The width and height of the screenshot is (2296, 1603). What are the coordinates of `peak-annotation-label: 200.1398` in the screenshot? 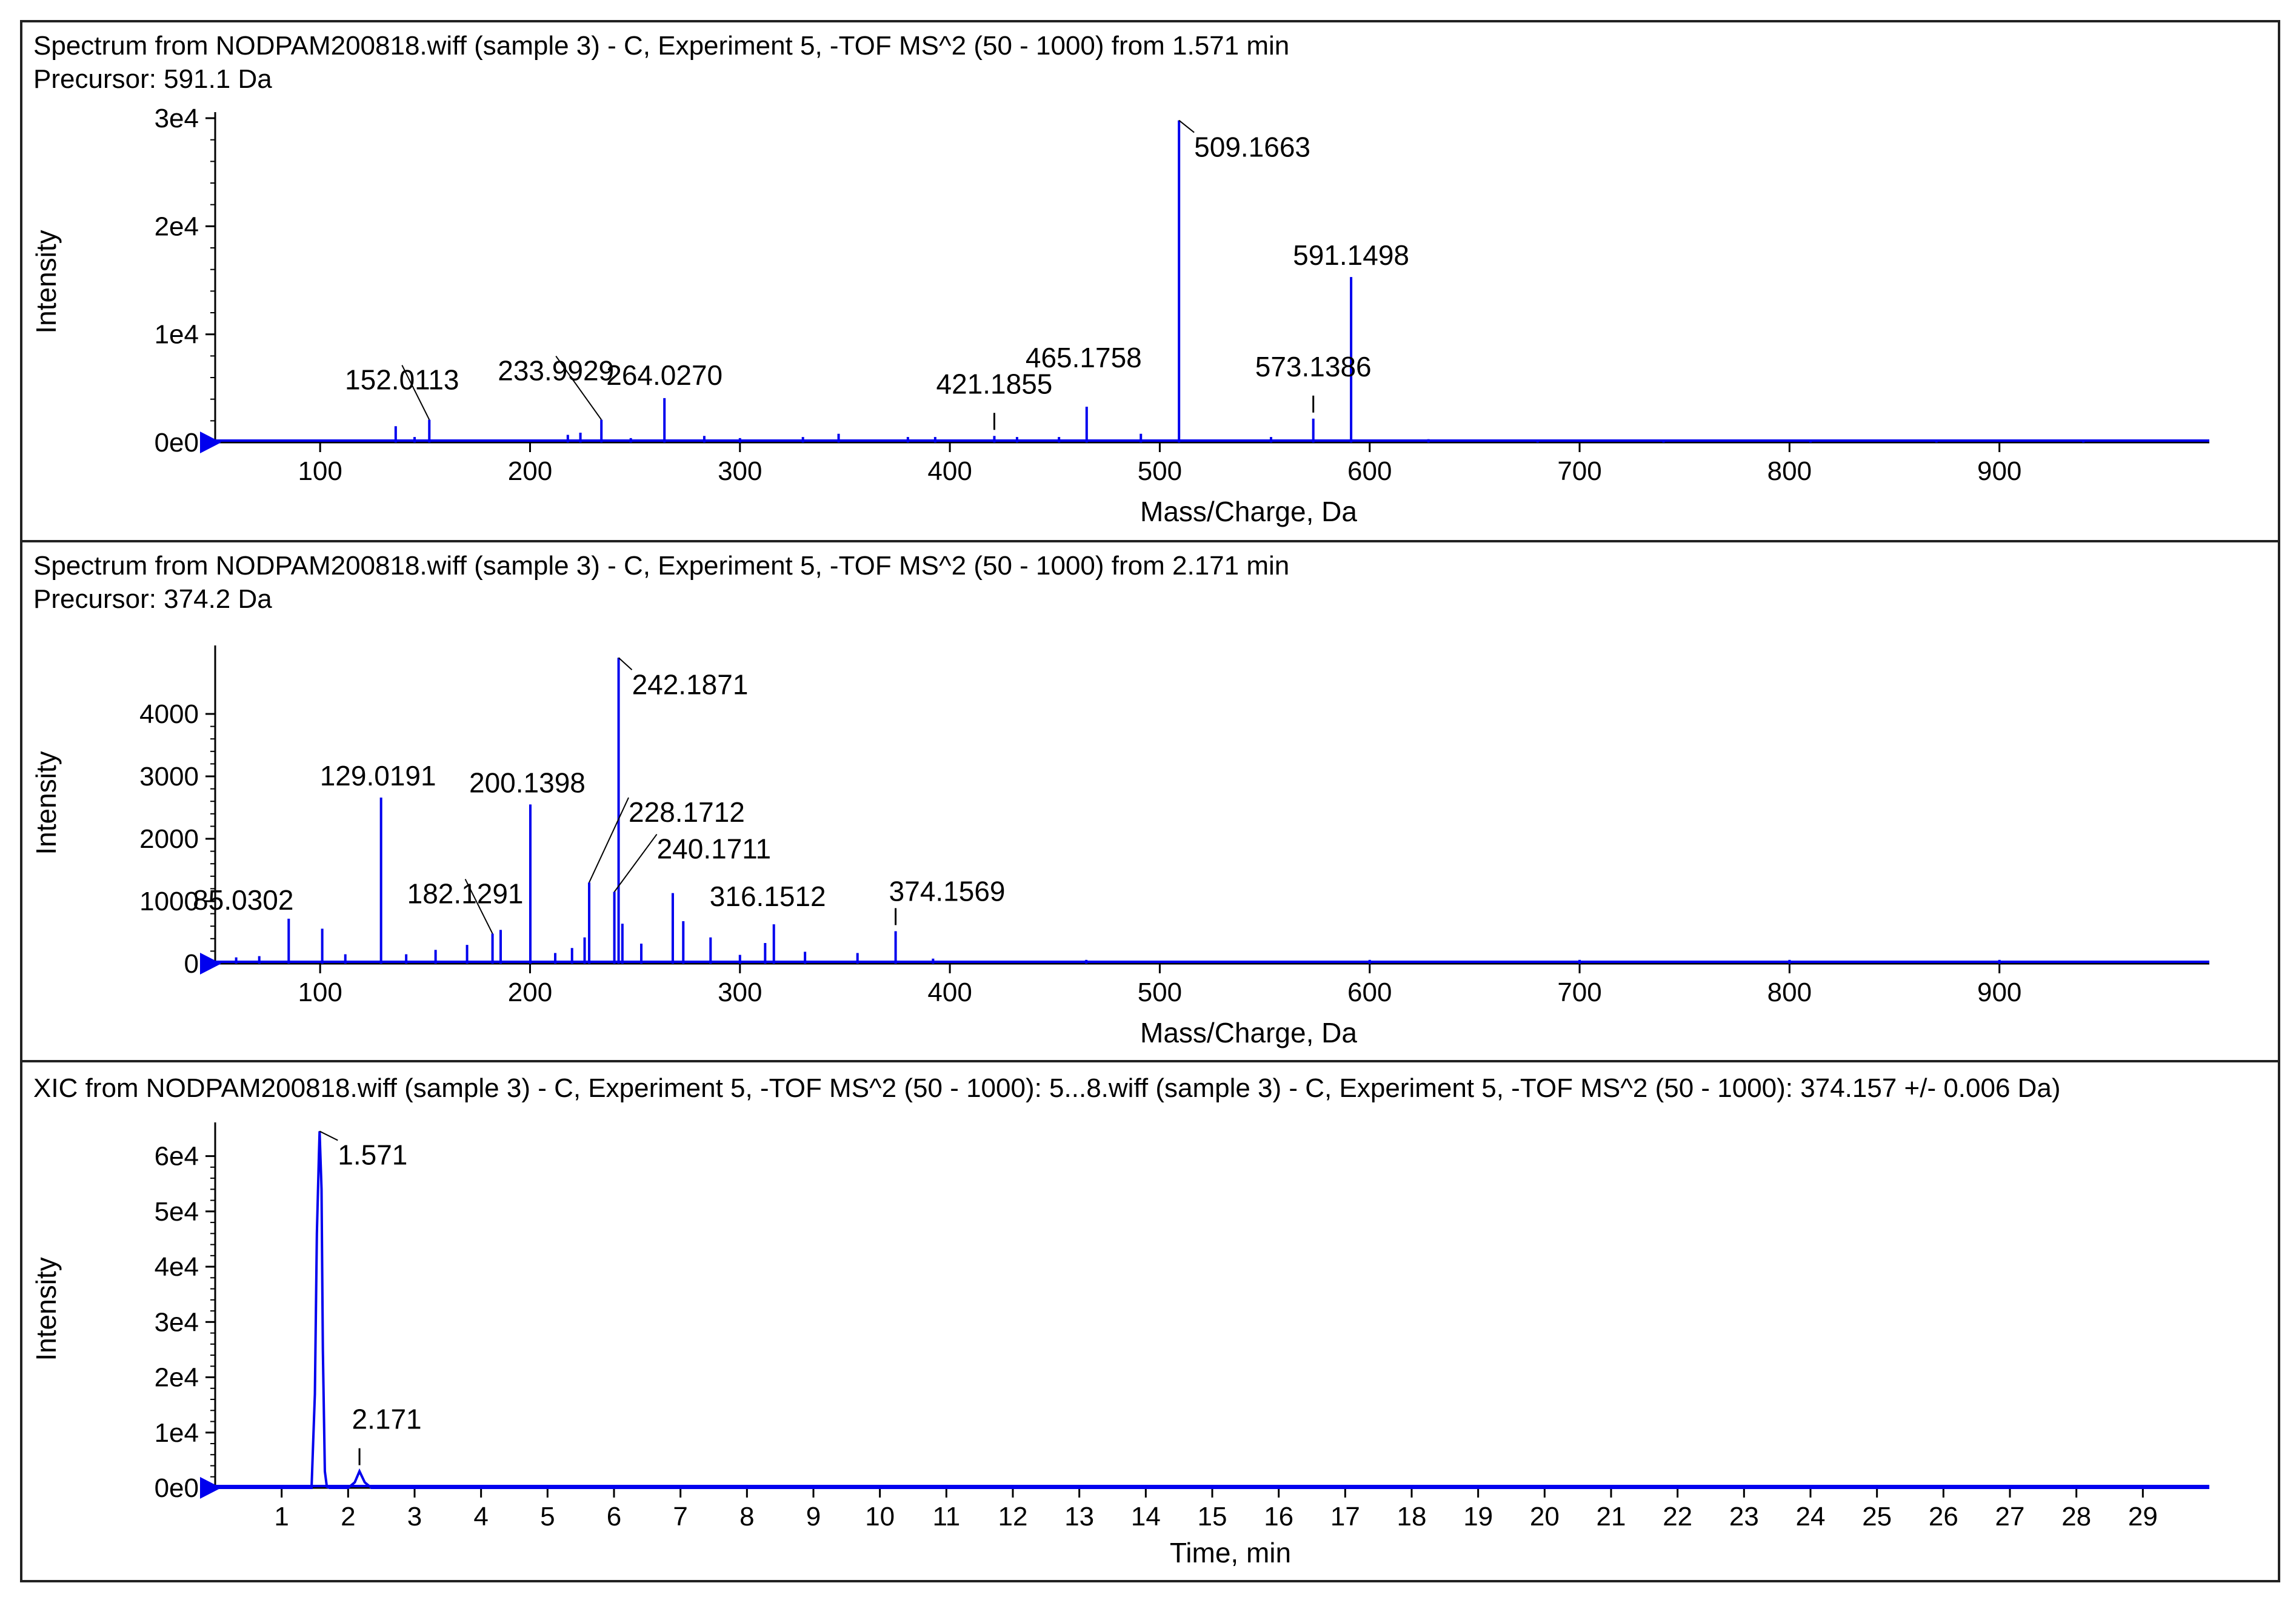 It's located at (527, 782).